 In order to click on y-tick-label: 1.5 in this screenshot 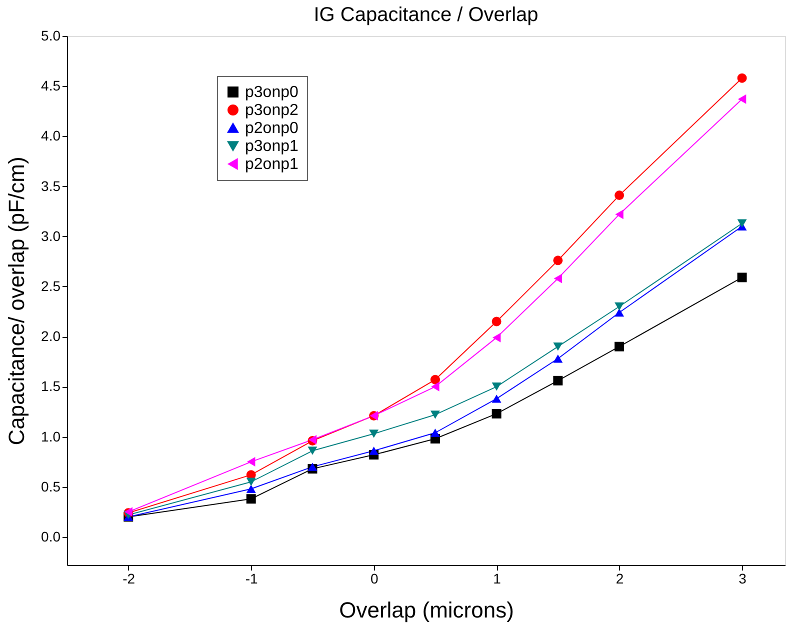, I will do `click(51, 386)`.